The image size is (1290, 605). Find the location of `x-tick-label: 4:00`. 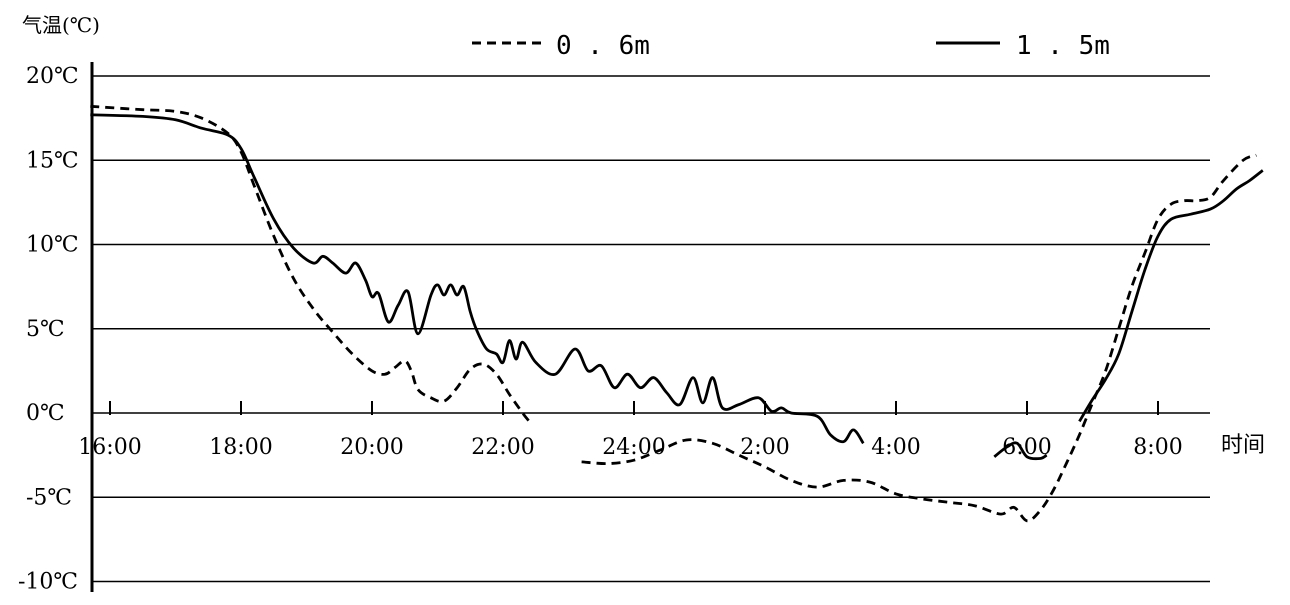

x-tick-label: 4:00 is located at coordinates (895, 447).